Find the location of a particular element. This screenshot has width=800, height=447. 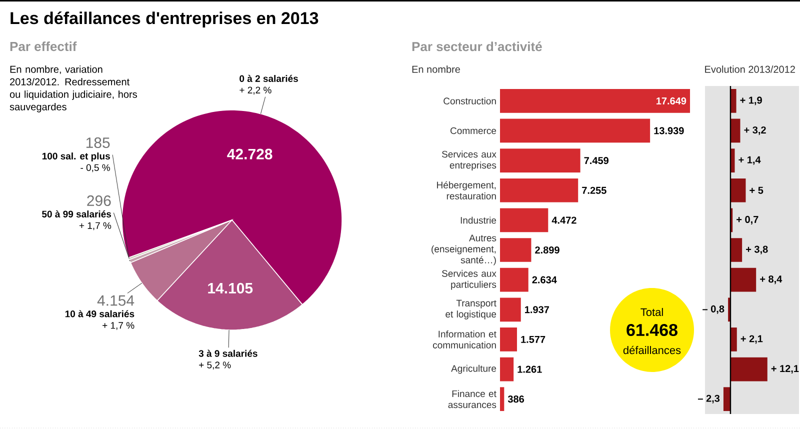

text: - 0,5 % is located at coordinates (95, 168).